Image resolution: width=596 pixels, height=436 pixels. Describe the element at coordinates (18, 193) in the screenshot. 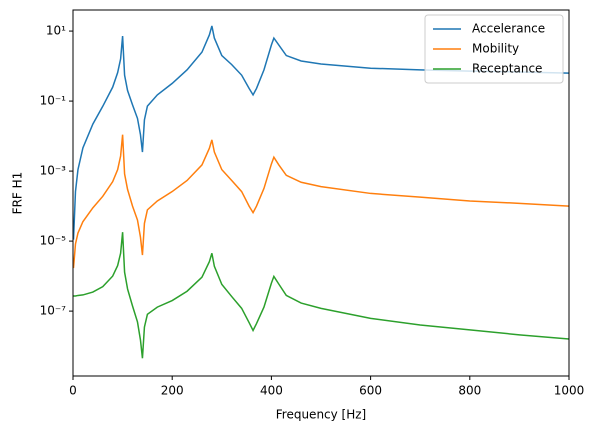

I see `y-axis-label: FRF H1` at that location.